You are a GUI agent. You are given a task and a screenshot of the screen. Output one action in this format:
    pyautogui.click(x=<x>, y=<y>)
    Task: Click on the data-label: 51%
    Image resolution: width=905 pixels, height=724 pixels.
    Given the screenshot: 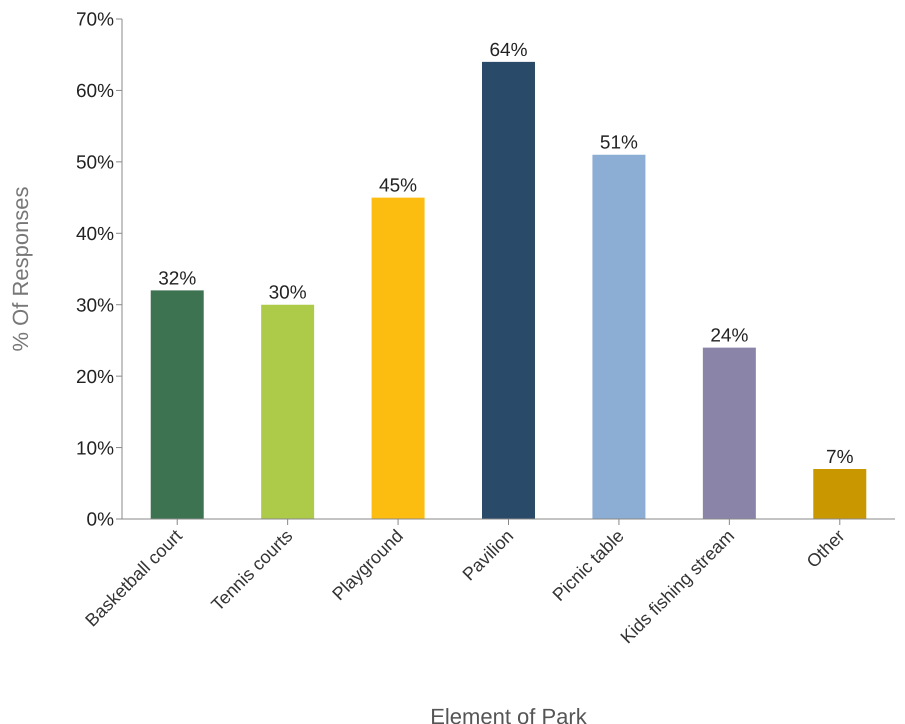 What is the action you would take?
    pyautogui.click(x=619, y=143)
    